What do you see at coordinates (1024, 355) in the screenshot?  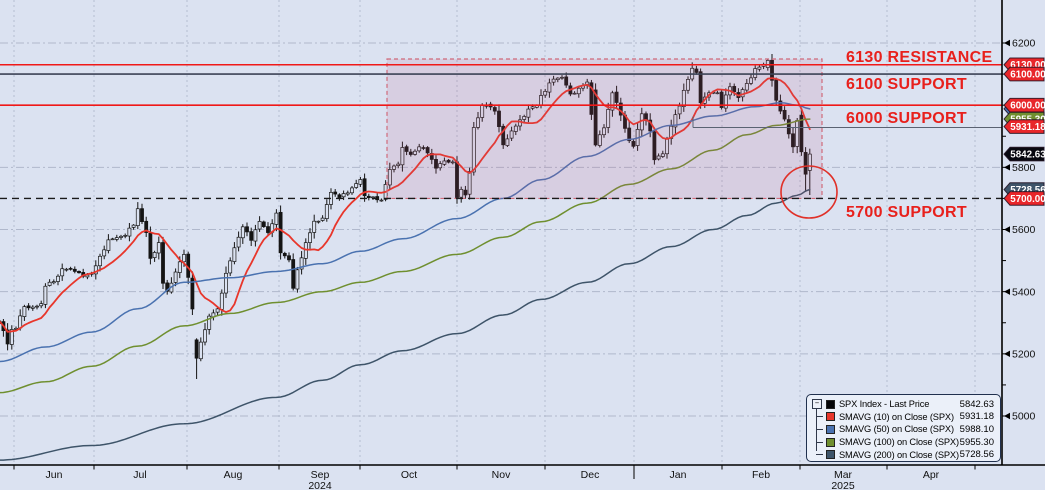 I see `y-tick-label: 5200` at bounding box center [1024, 355].